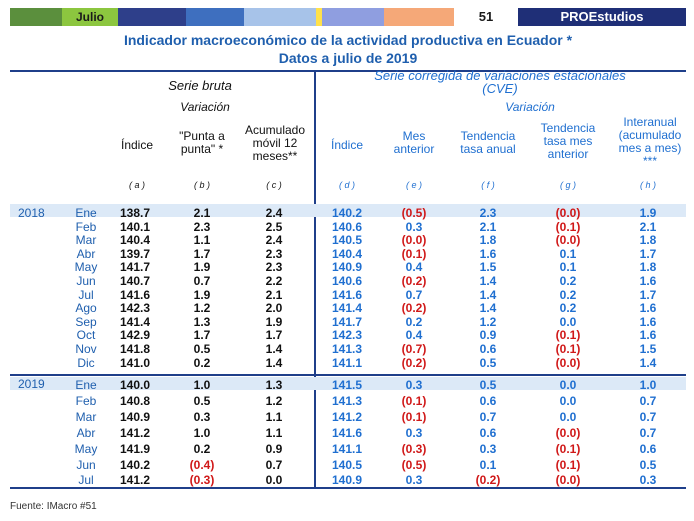  I want to click on header-g-line2: tasa mes, so click(568, 141).